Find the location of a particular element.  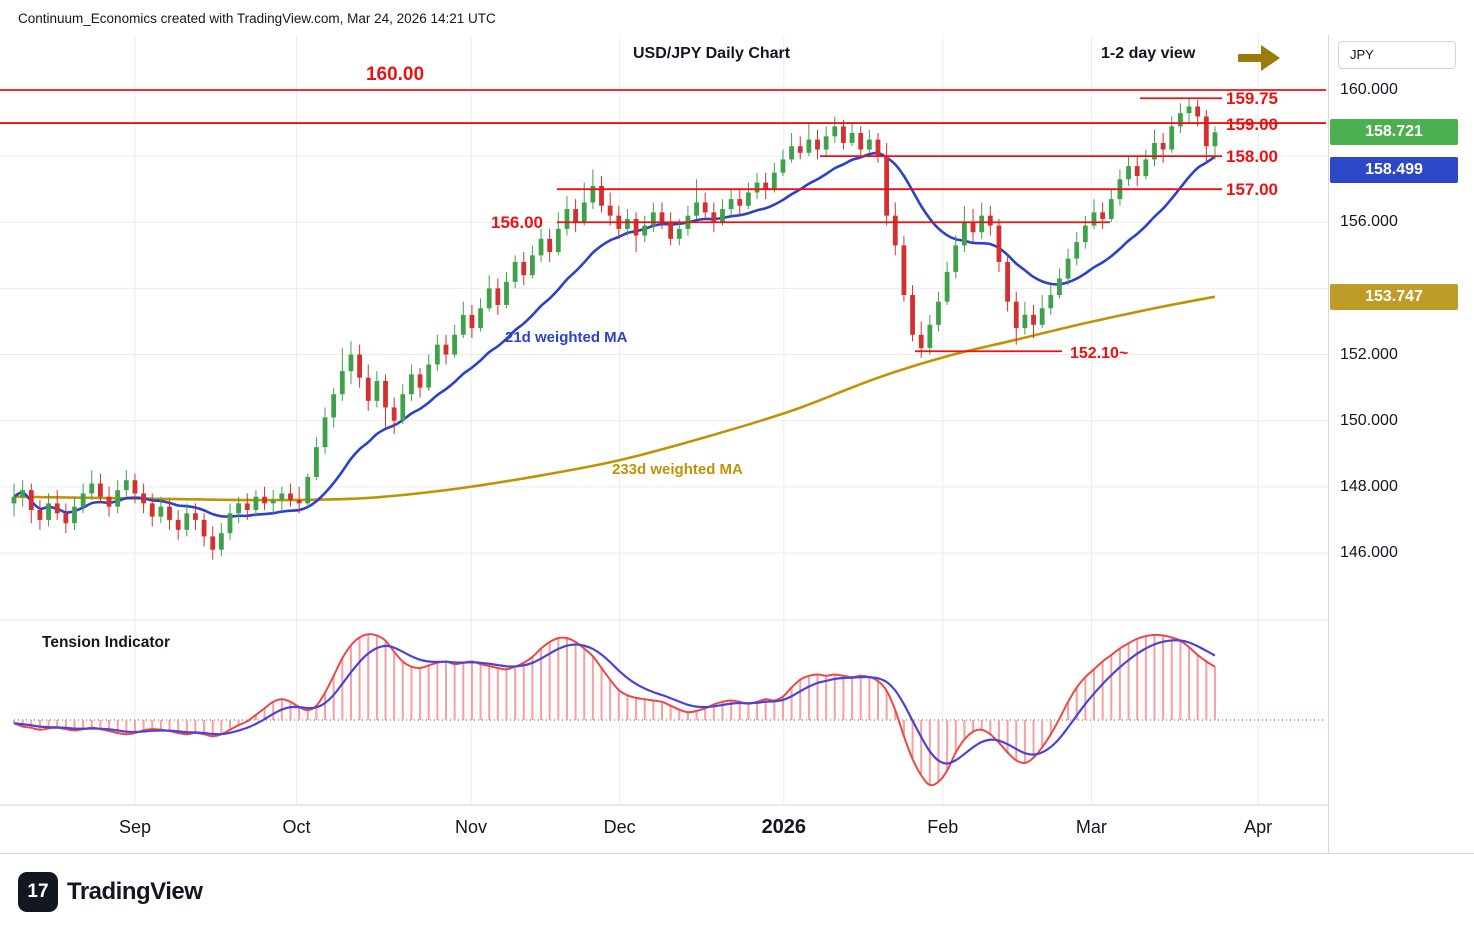

tradingview-logo: 17 TradingView is located at coordinates (110, 892).